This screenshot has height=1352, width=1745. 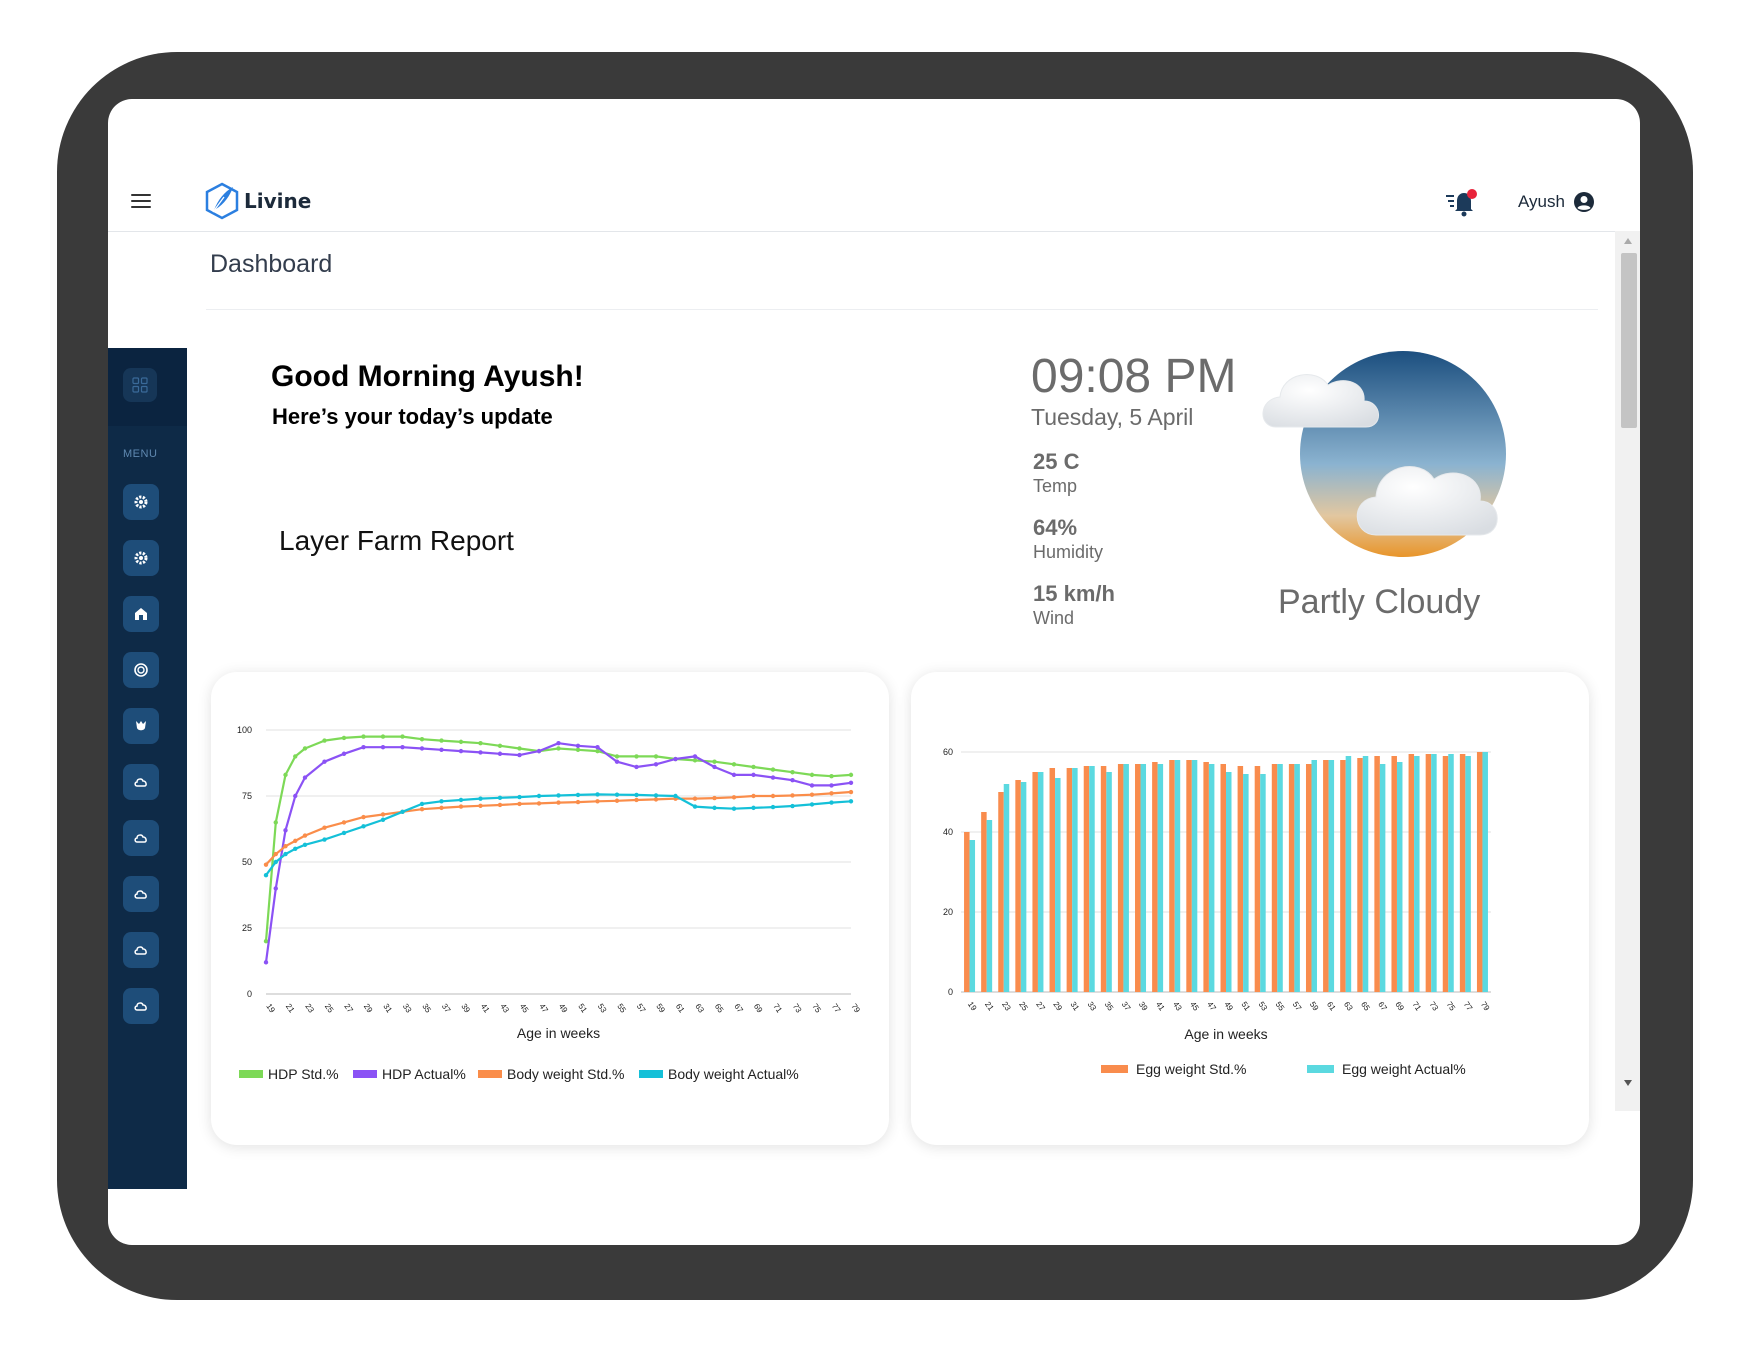 What do you see at coordinates (1463, 202) in the screenshot?
I see `notification-bell-icon` at bounding box center [1463, 202].